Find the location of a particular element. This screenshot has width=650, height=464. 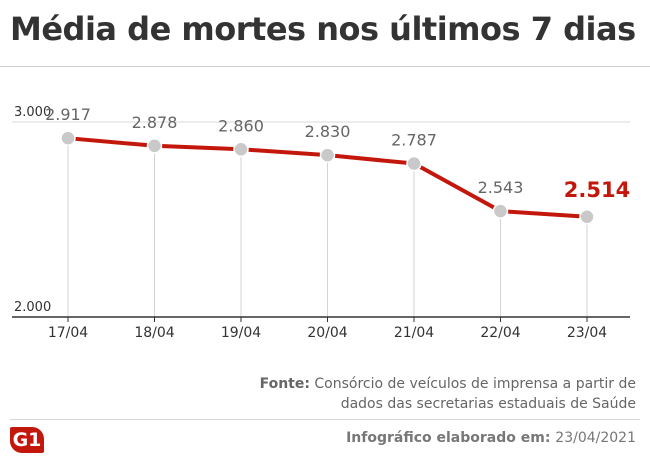

data-label: 2.878 is located at coordinates (155, 122).